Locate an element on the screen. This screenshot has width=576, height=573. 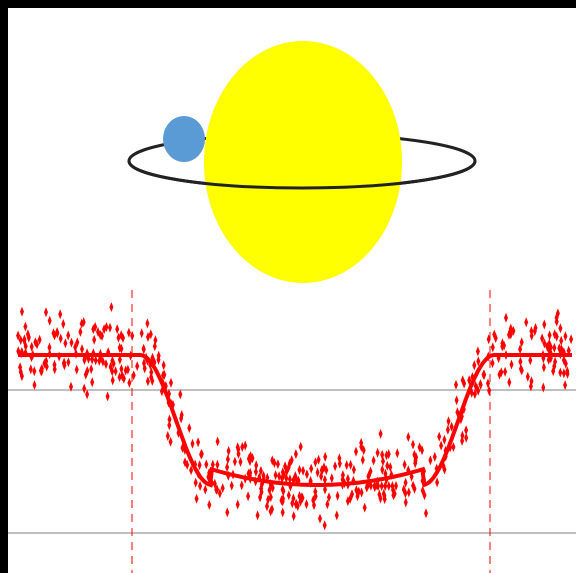
planet is located at coordinates (184, 139).